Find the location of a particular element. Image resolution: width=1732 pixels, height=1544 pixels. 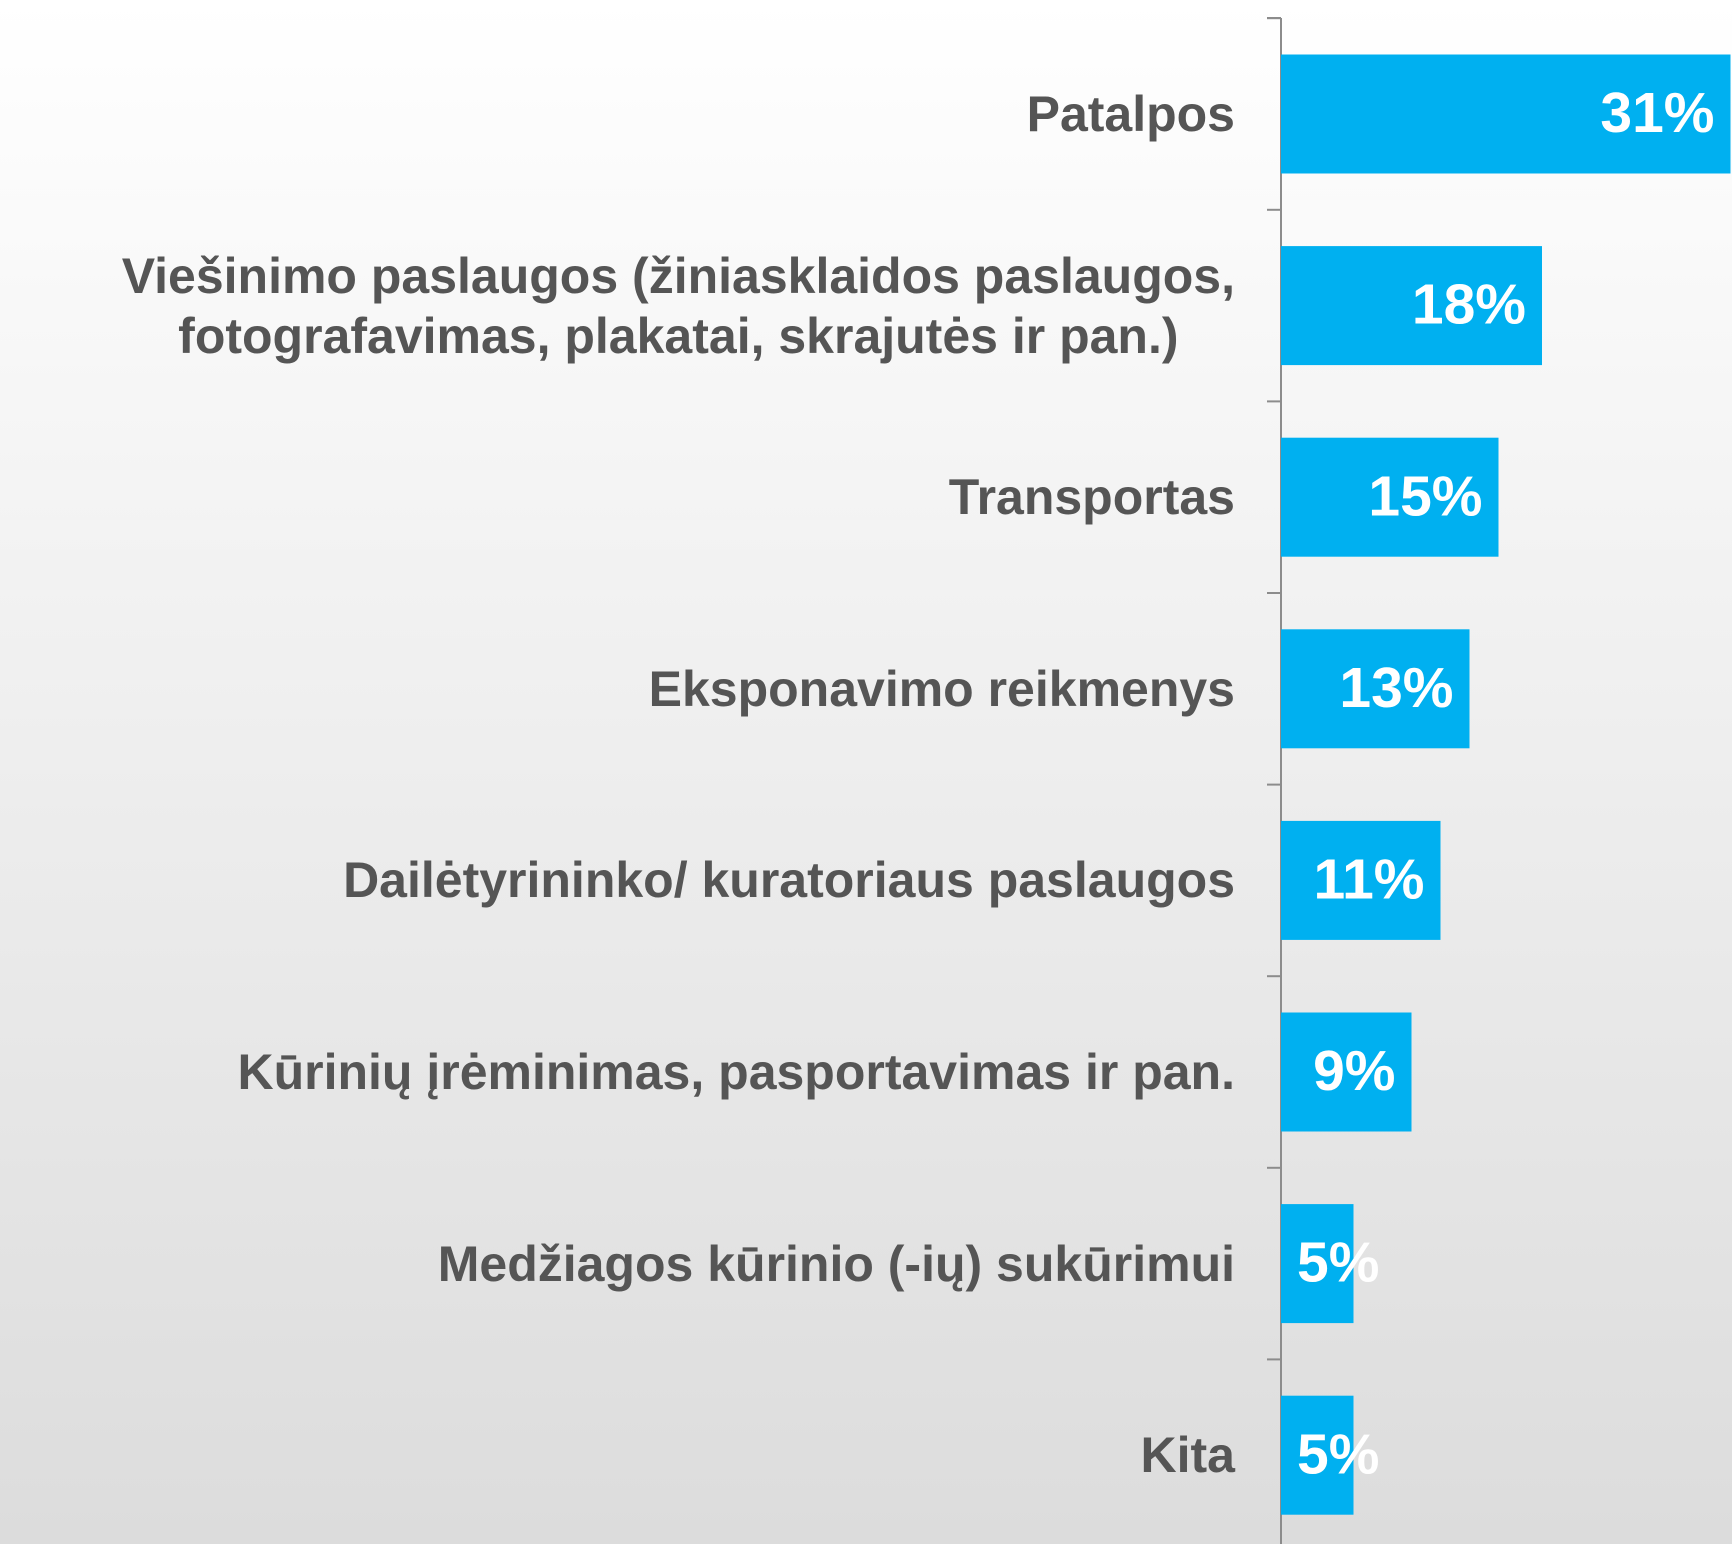

value-label: 11% is located at coordinates (1369, 879).